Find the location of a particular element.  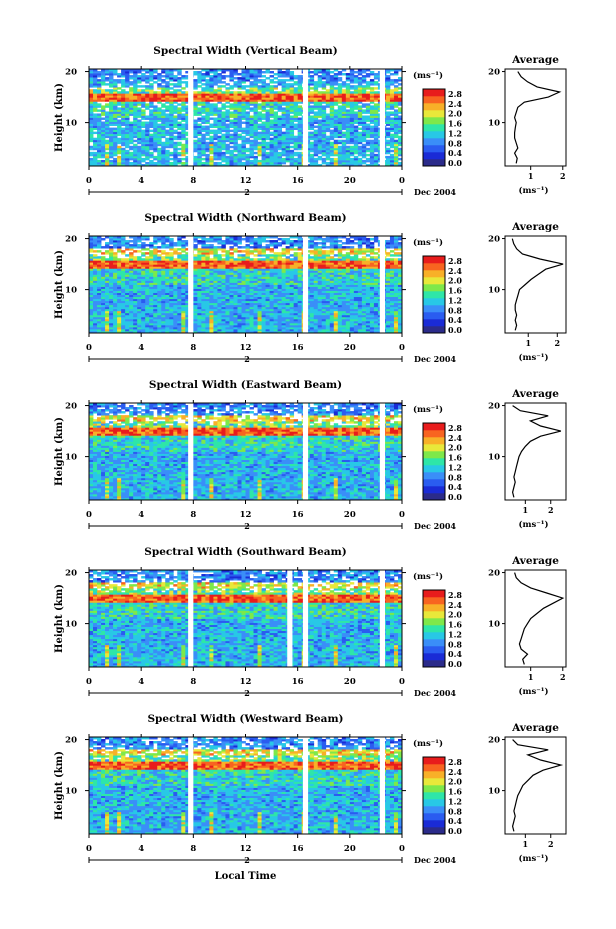

average-x-label: (ms⁻¹) is located at coordinates (533, 190).